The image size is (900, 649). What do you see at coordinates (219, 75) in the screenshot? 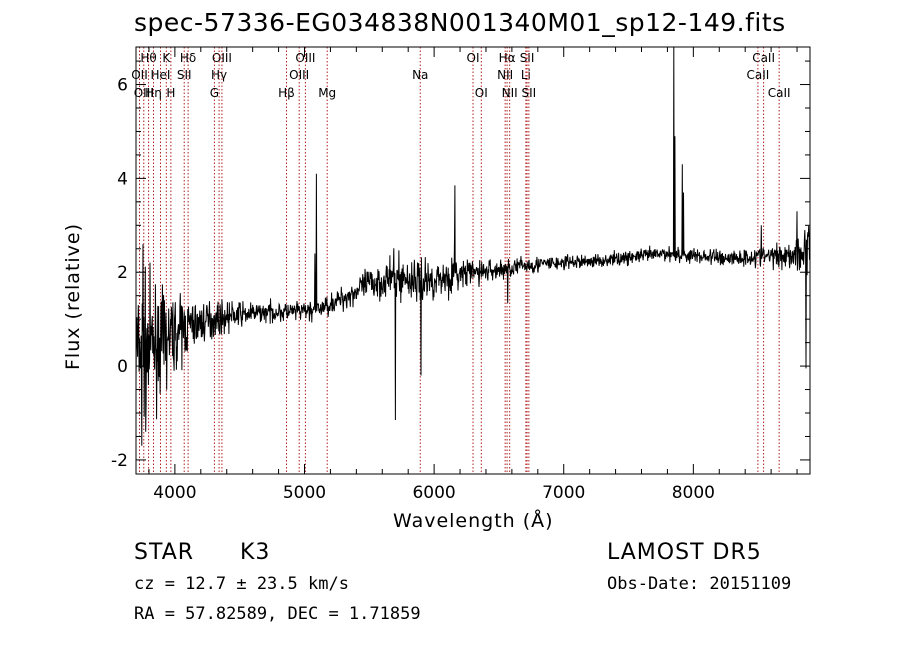
I see `line-marker-label: Hγ` at bounding box center [219, 75].